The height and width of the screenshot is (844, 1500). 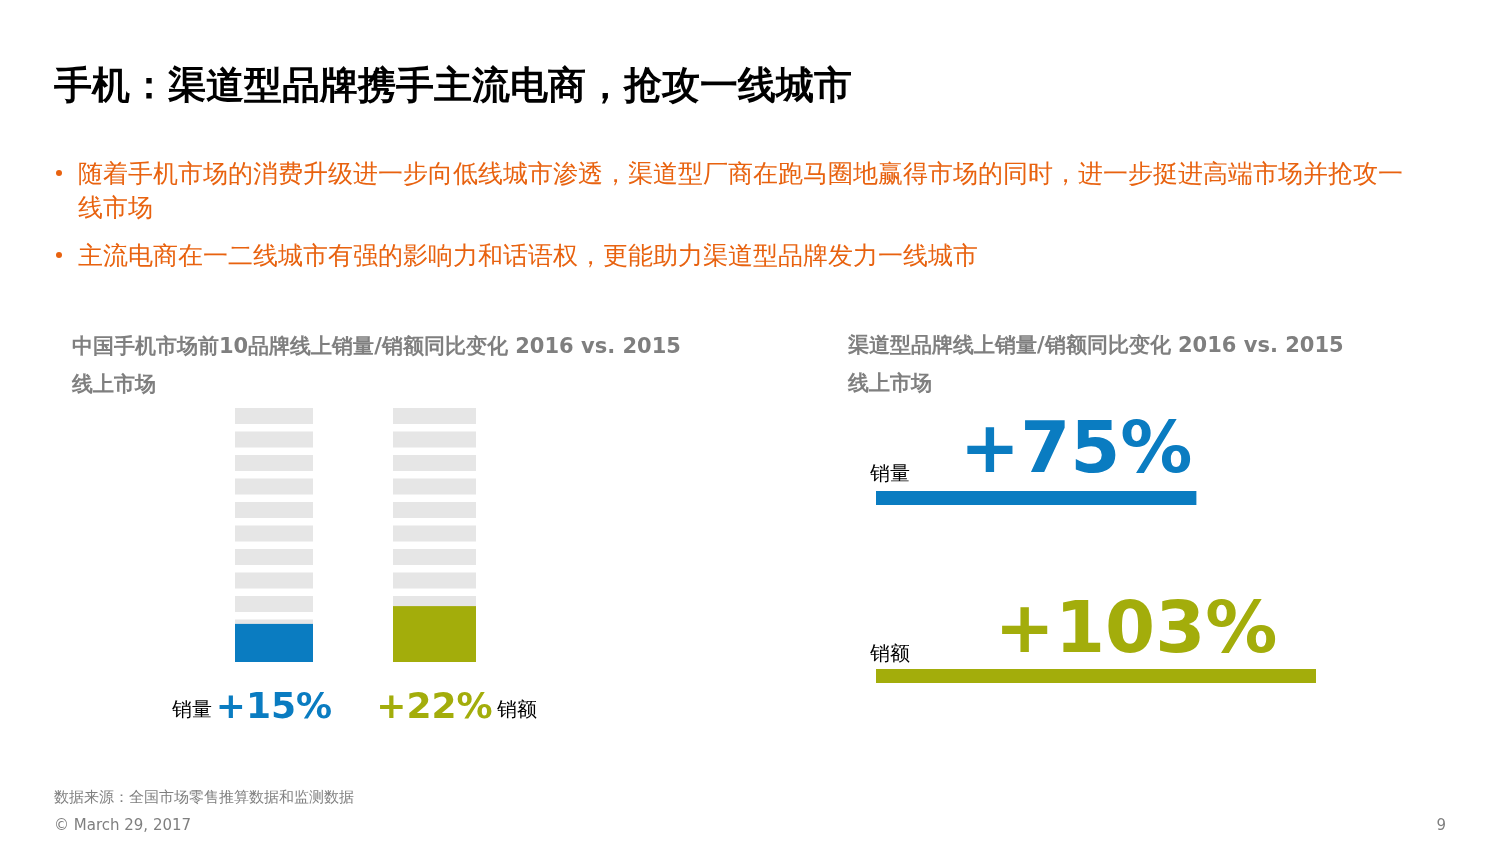 What do you see at coordinates (1441, 825) in the screenshot?
I see `text: 9` at bounding box center [1441, 825].